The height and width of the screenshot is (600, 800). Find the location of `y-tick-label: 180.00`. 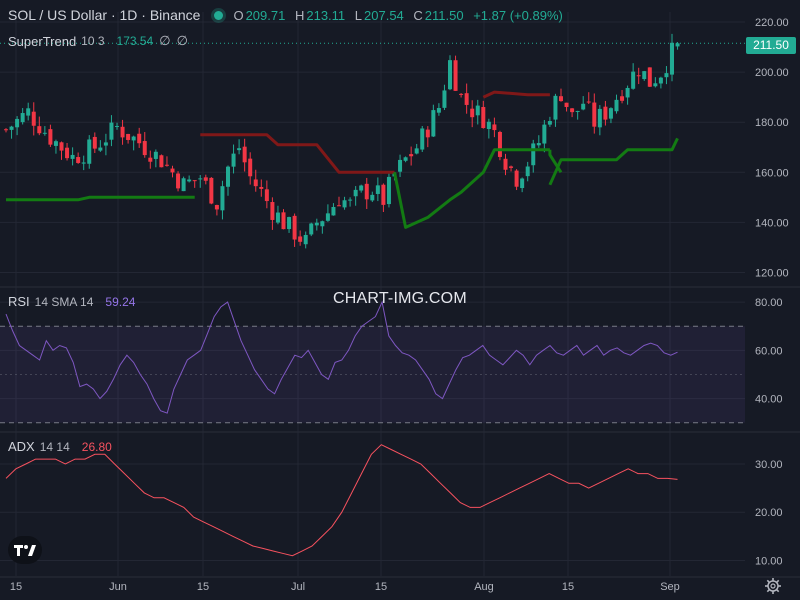

y-tick-label: 180.00 is located at coordinates (772, 123).